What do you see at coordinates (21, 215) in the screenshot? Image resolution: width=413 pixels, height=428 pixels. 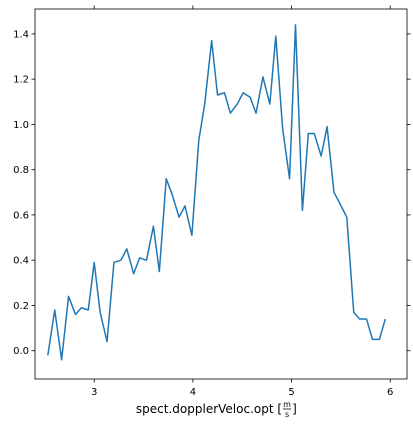 I see `y-tick-label: 0.6` at bounding box center [21, 215].